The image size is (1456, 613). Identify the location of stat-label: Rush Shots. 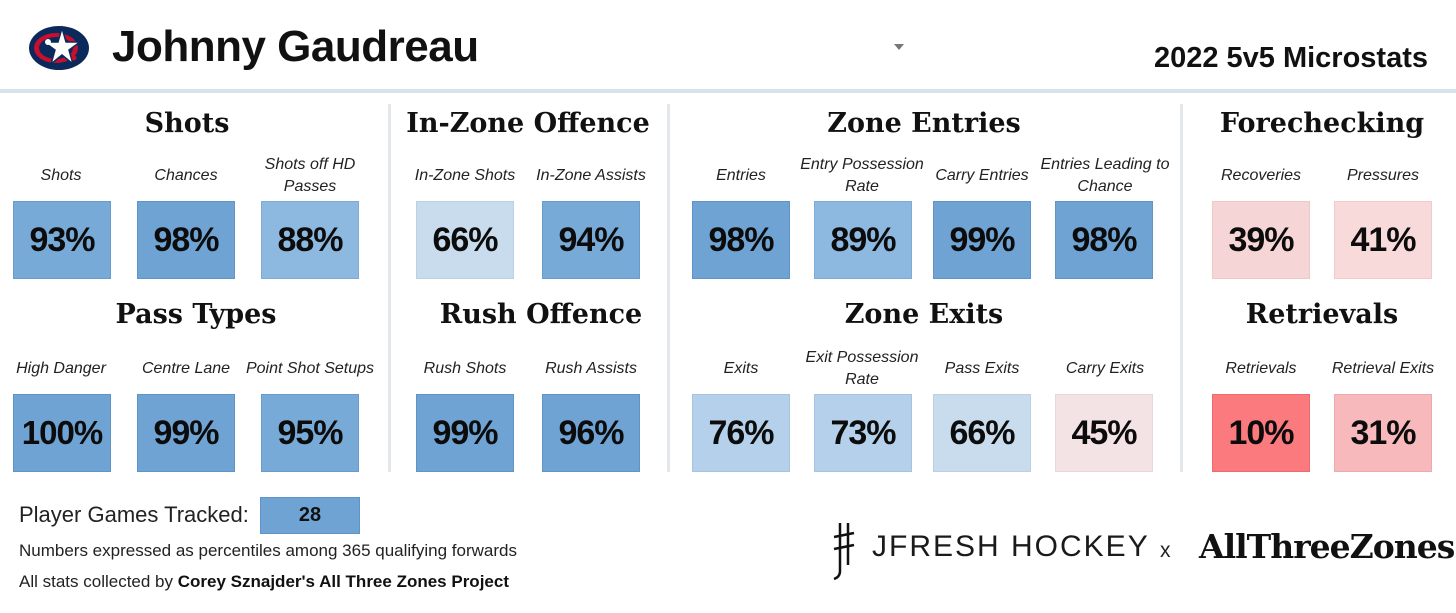
(465, 368).